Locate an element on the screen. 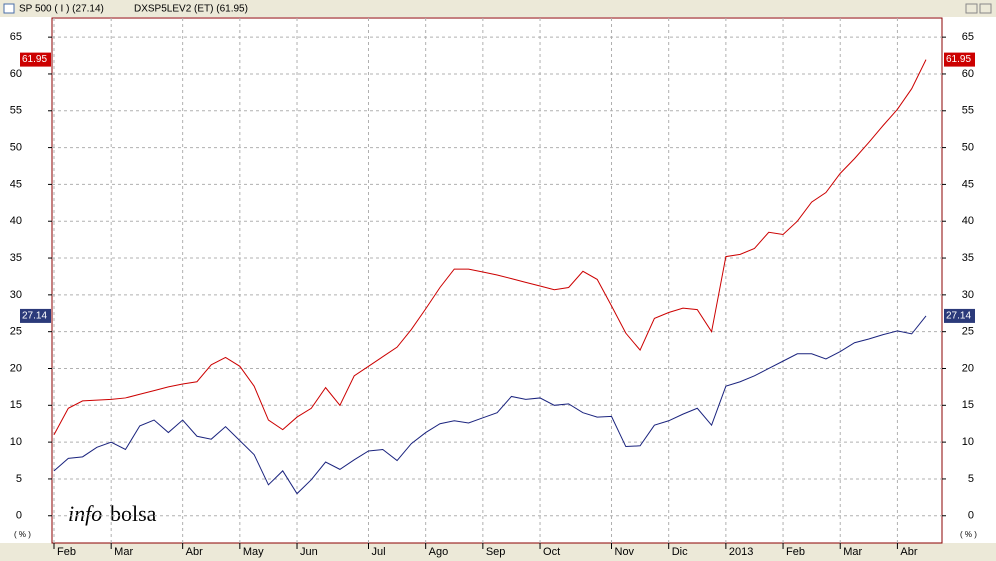  x-tick-label: Jun is located at coordinates (309, 552).